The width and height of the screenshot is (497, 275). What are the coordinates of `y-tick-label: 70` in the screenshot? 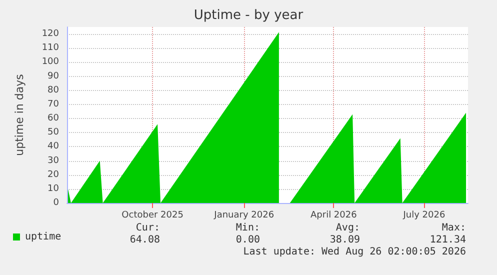 It's located at (54, 104).